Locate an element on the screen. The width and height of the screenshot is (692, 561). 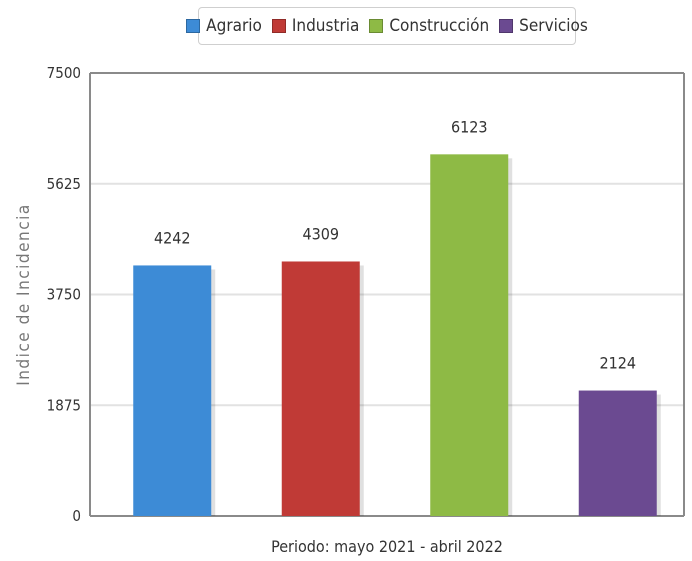
y-tick-label: 1875 is located at coordinates (64, 405).